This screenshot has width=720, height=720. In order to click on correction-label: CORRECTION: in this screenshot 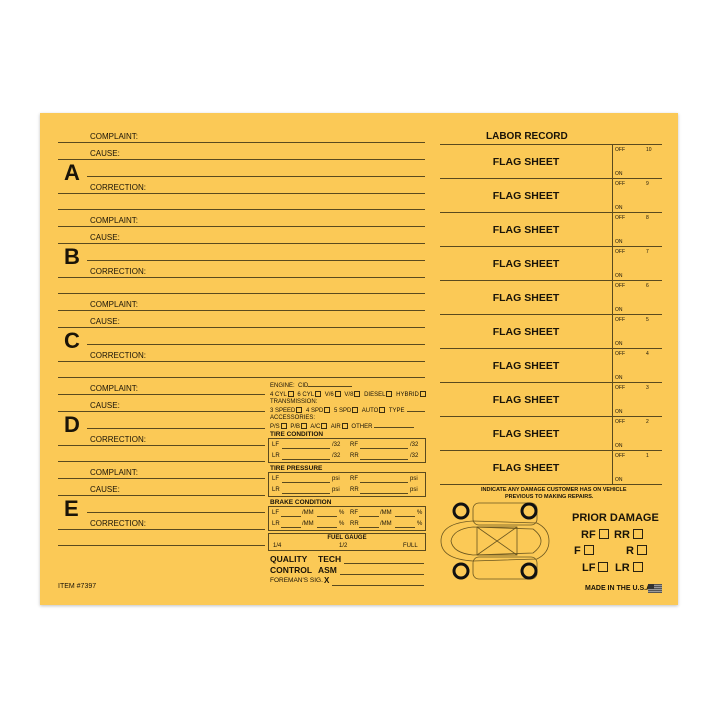, I will do `click(118, 439)`.